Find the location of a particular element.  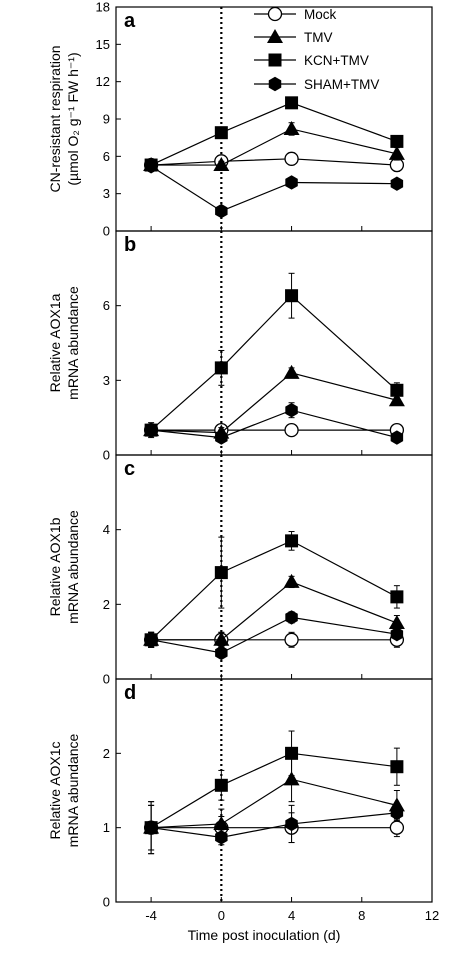

series-mock is located at coordinates (274, 162).